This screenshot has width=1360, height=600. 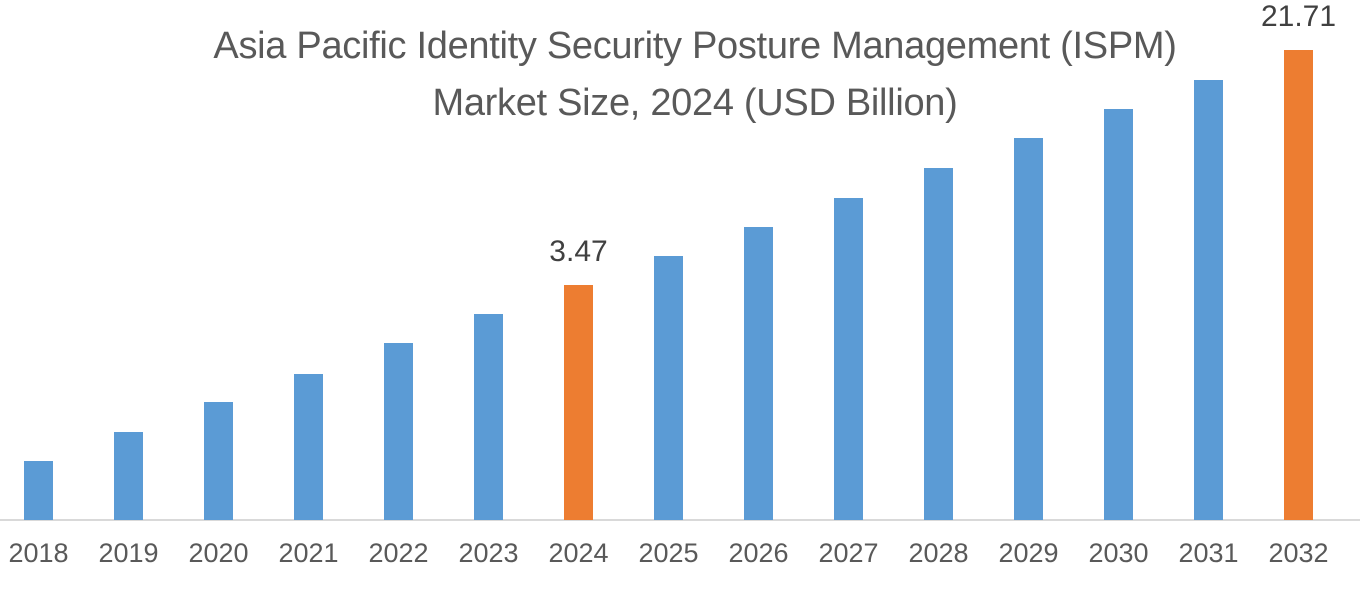 I want to click on bar-2032, so click(x=1298, y=285).